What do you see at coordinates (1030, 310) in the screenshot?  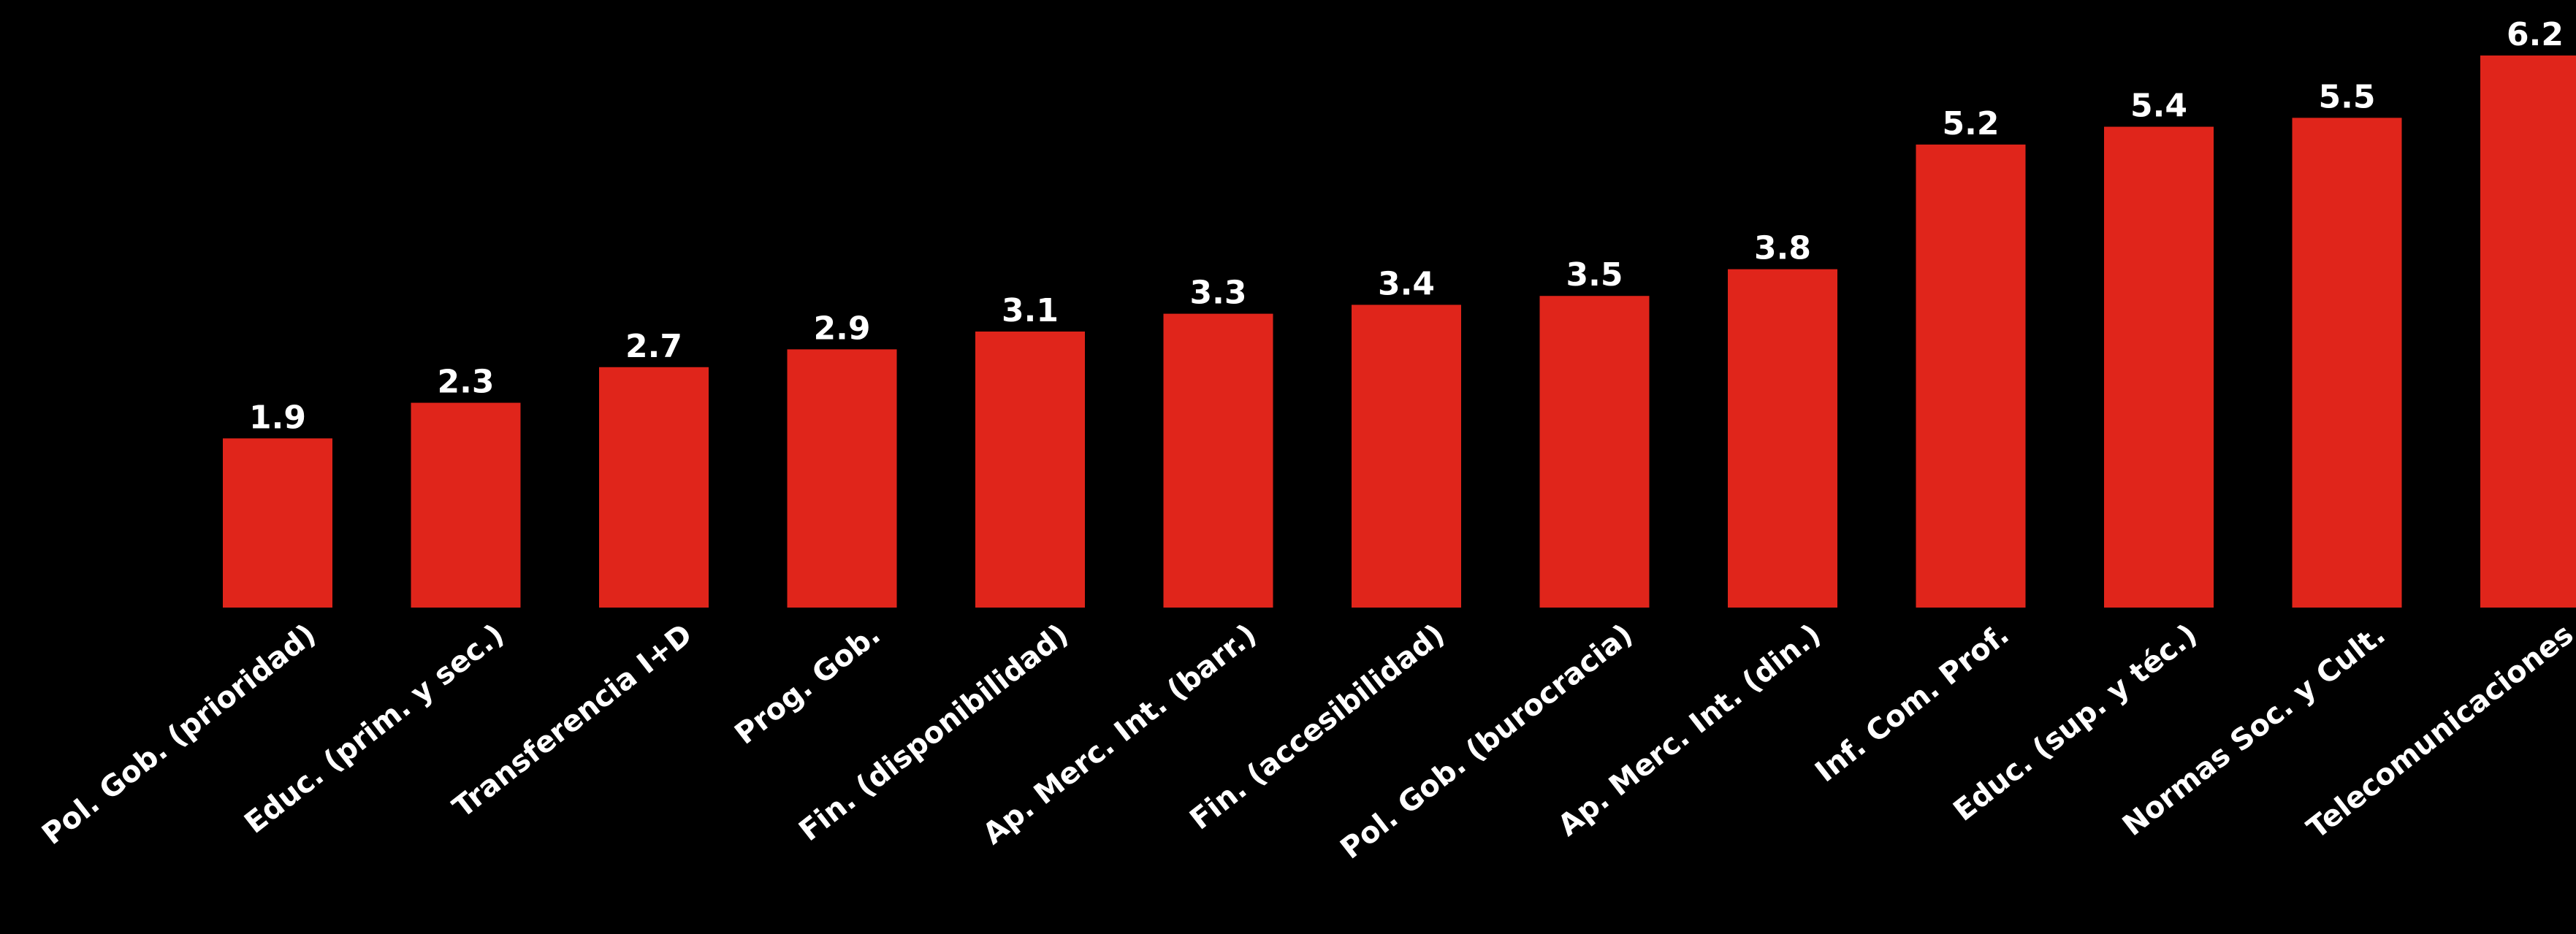 I see `value-label-5: 3.1` at bounding box center [1030, 310].